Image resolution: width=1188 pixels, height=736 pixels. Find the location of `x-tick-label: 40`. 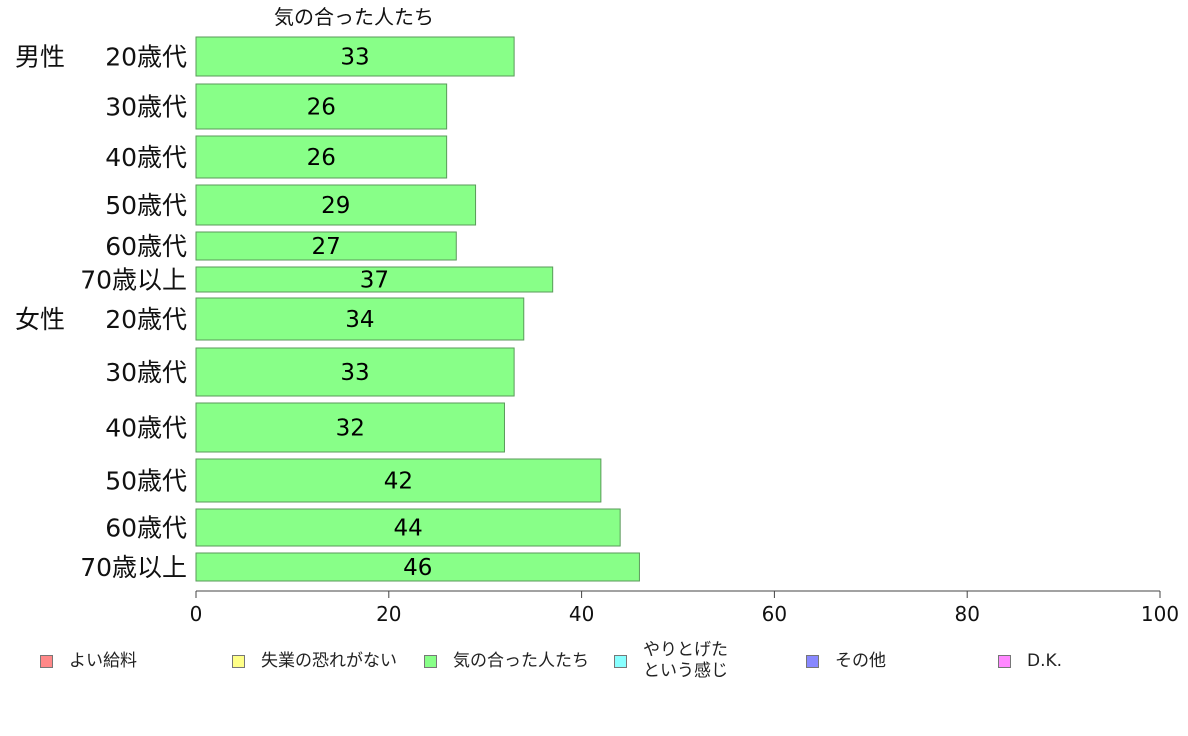

x-tick-label: 40 is located at coordinates (581, 614).